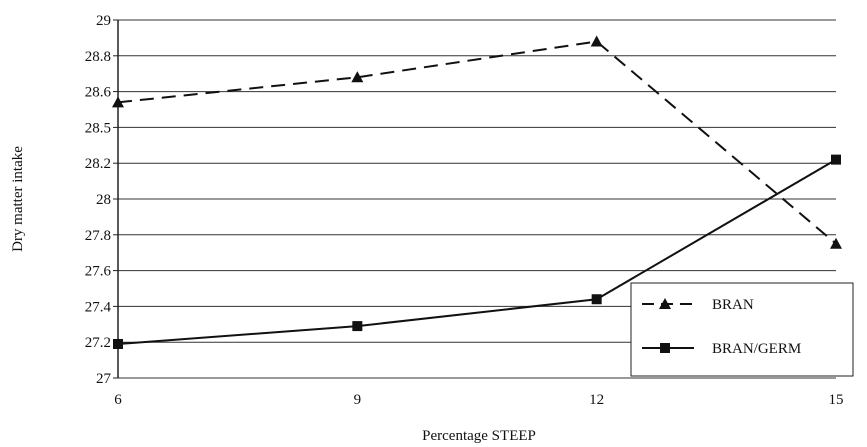 This screenshot has height=447, width=867. I want to click on y-tick-label: 27, so click(104, 379).